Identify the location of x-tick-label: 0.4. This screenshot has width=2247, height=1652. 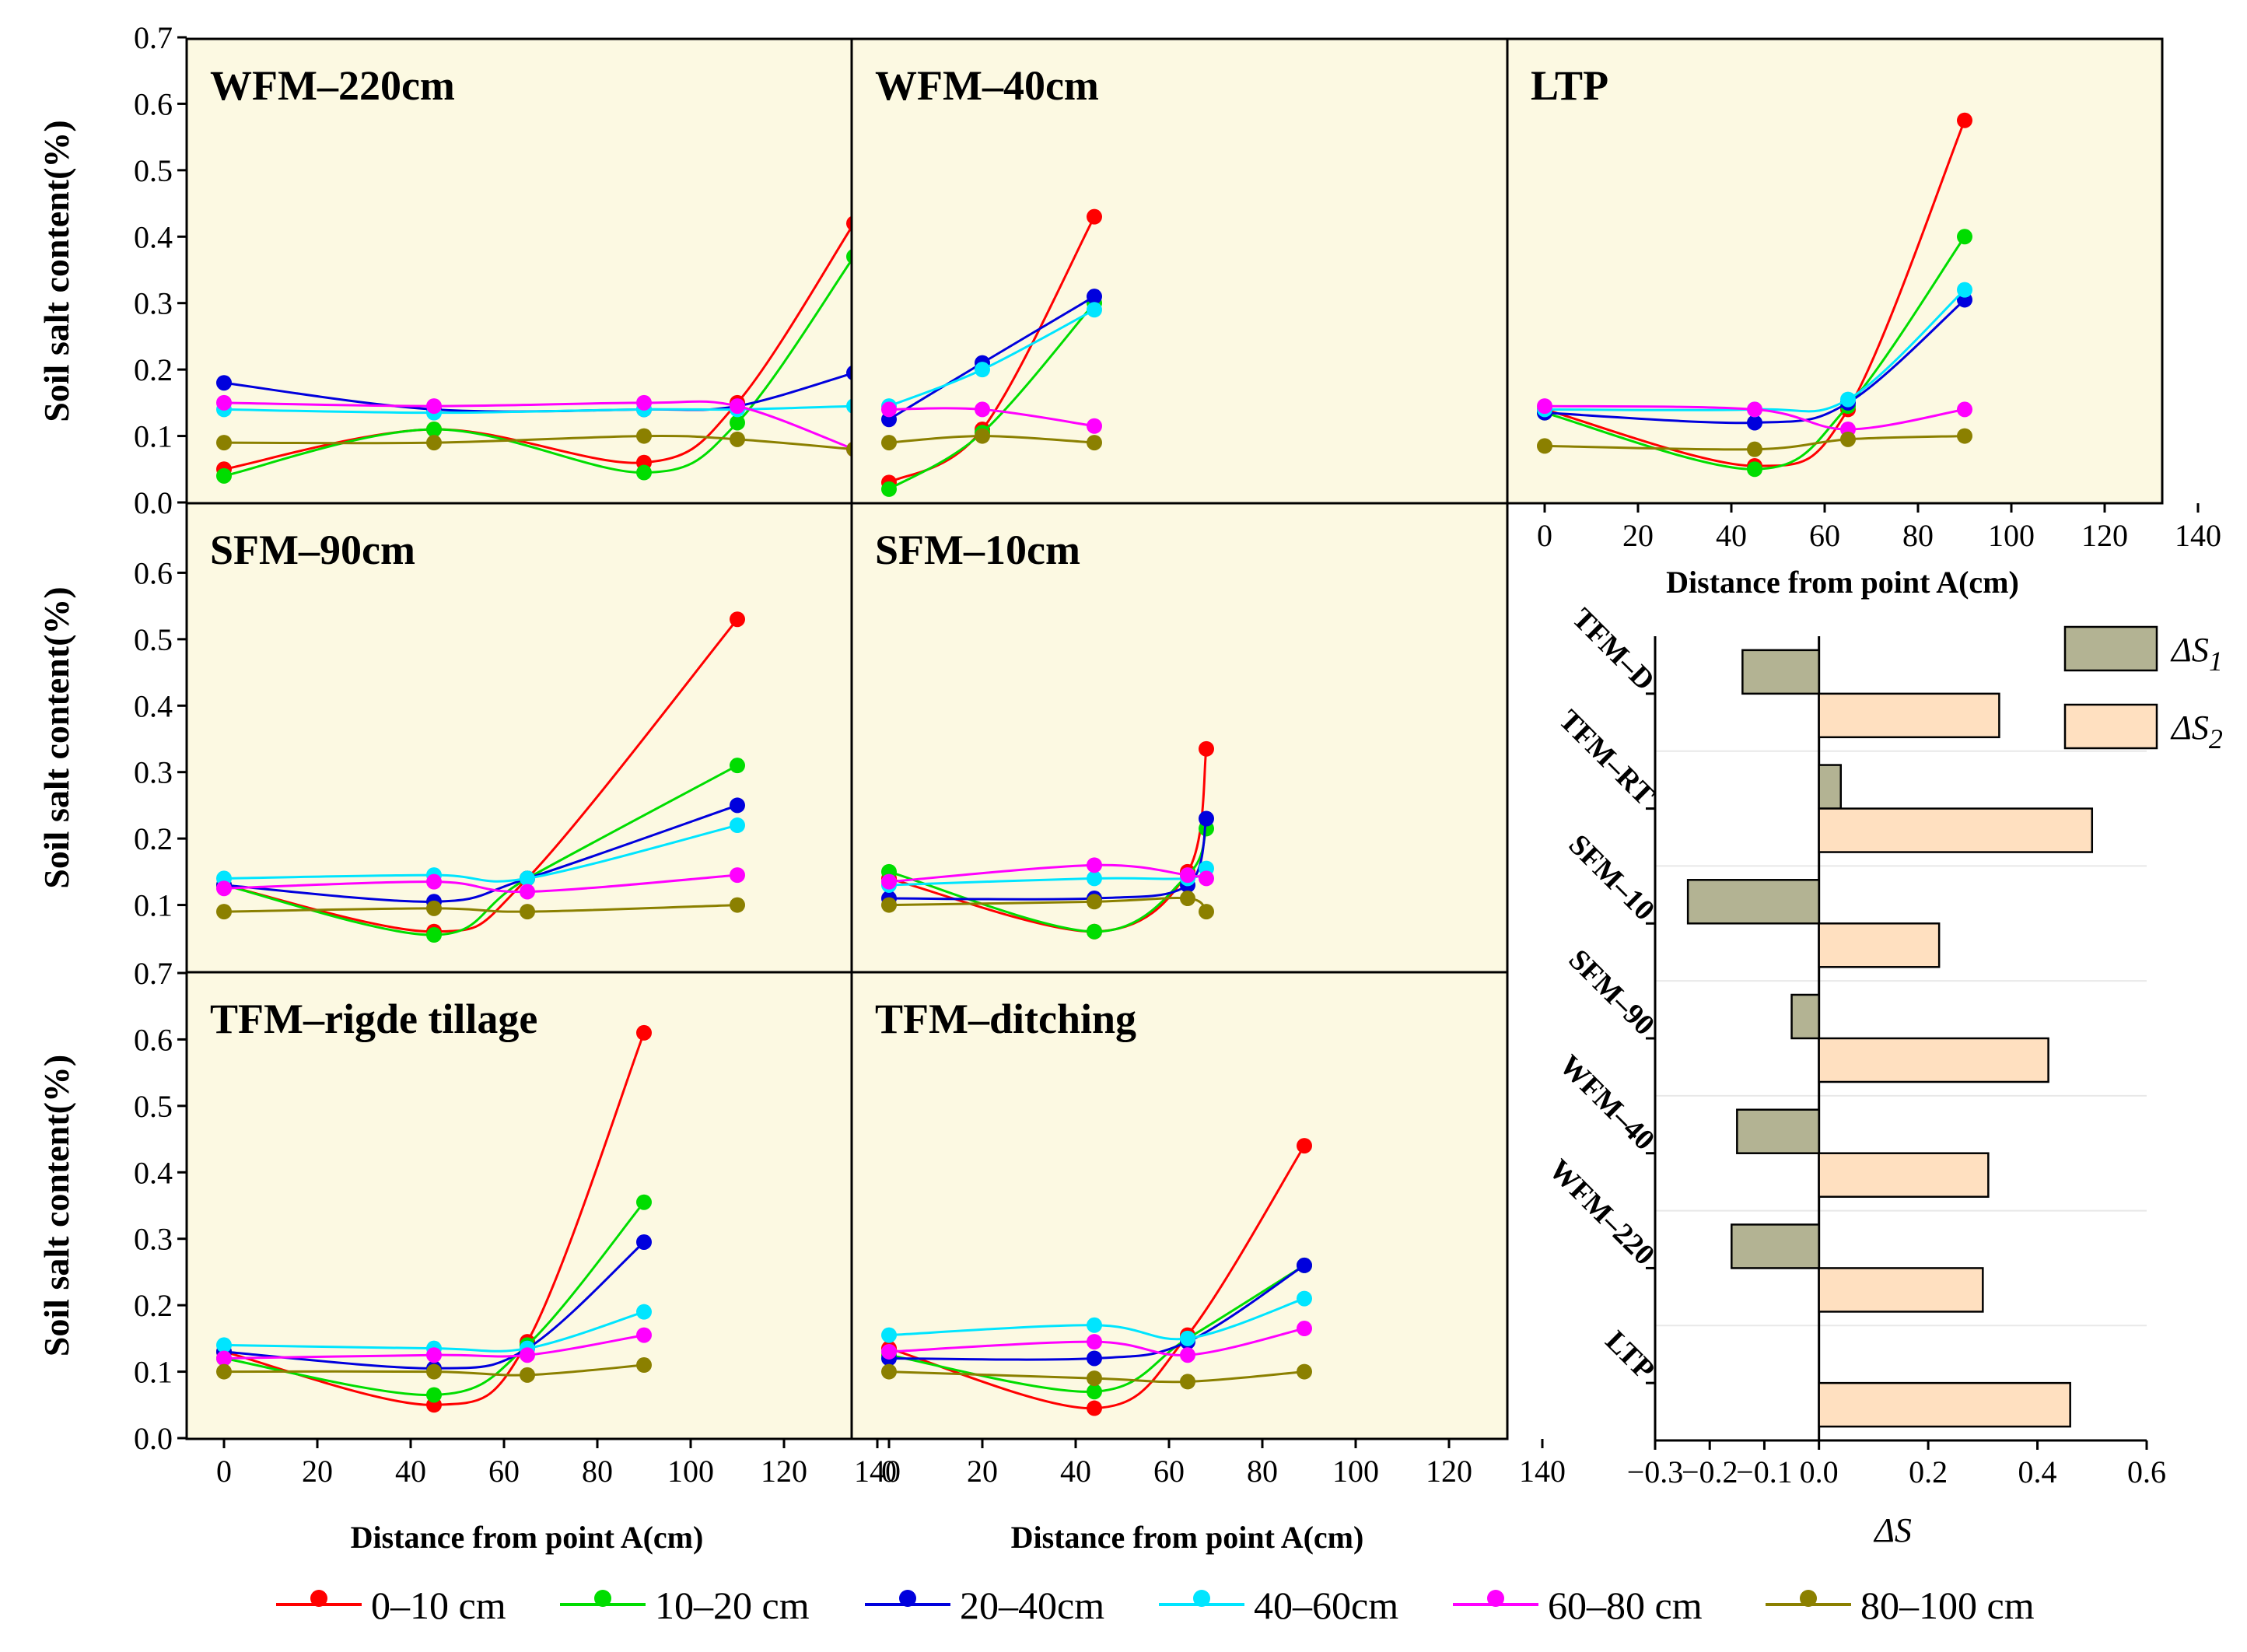
(2038, 1472).